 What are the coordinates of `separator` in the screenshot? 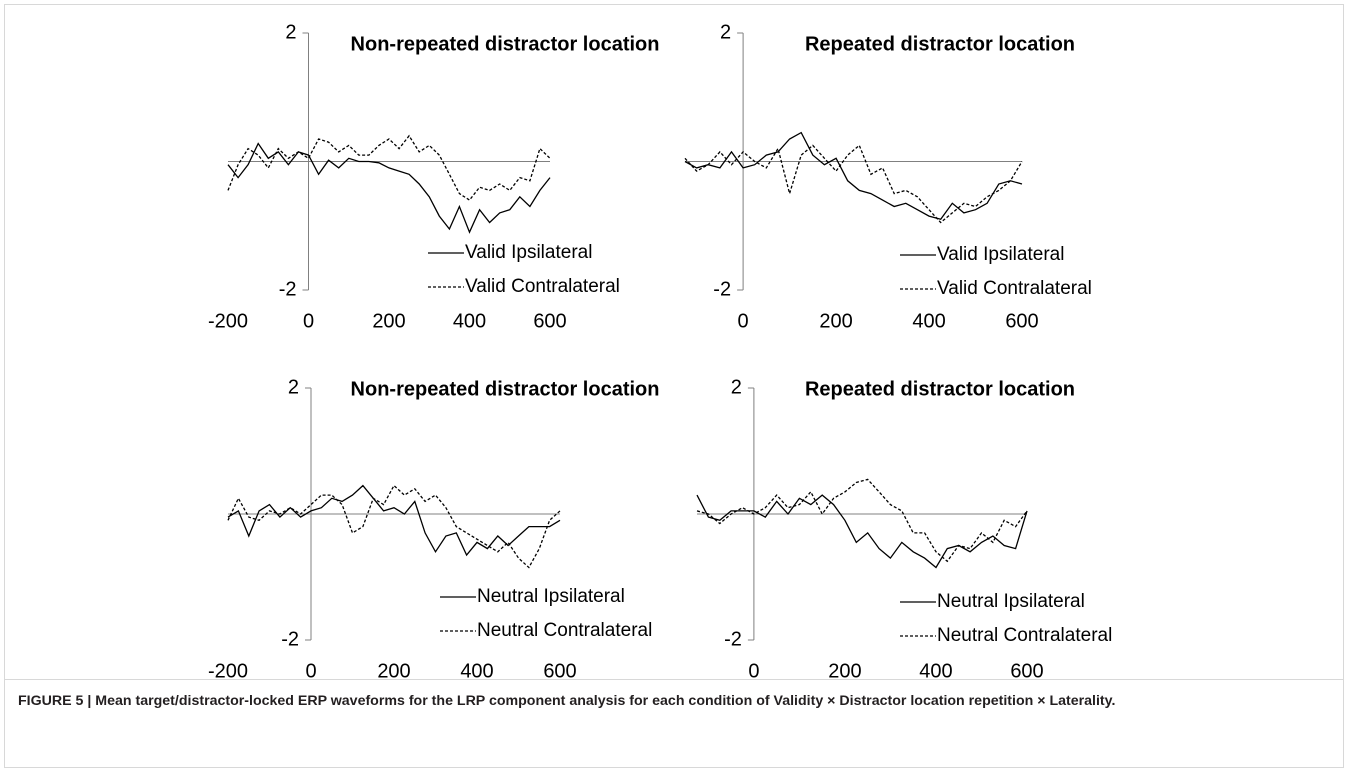 It's located at (674, 679).